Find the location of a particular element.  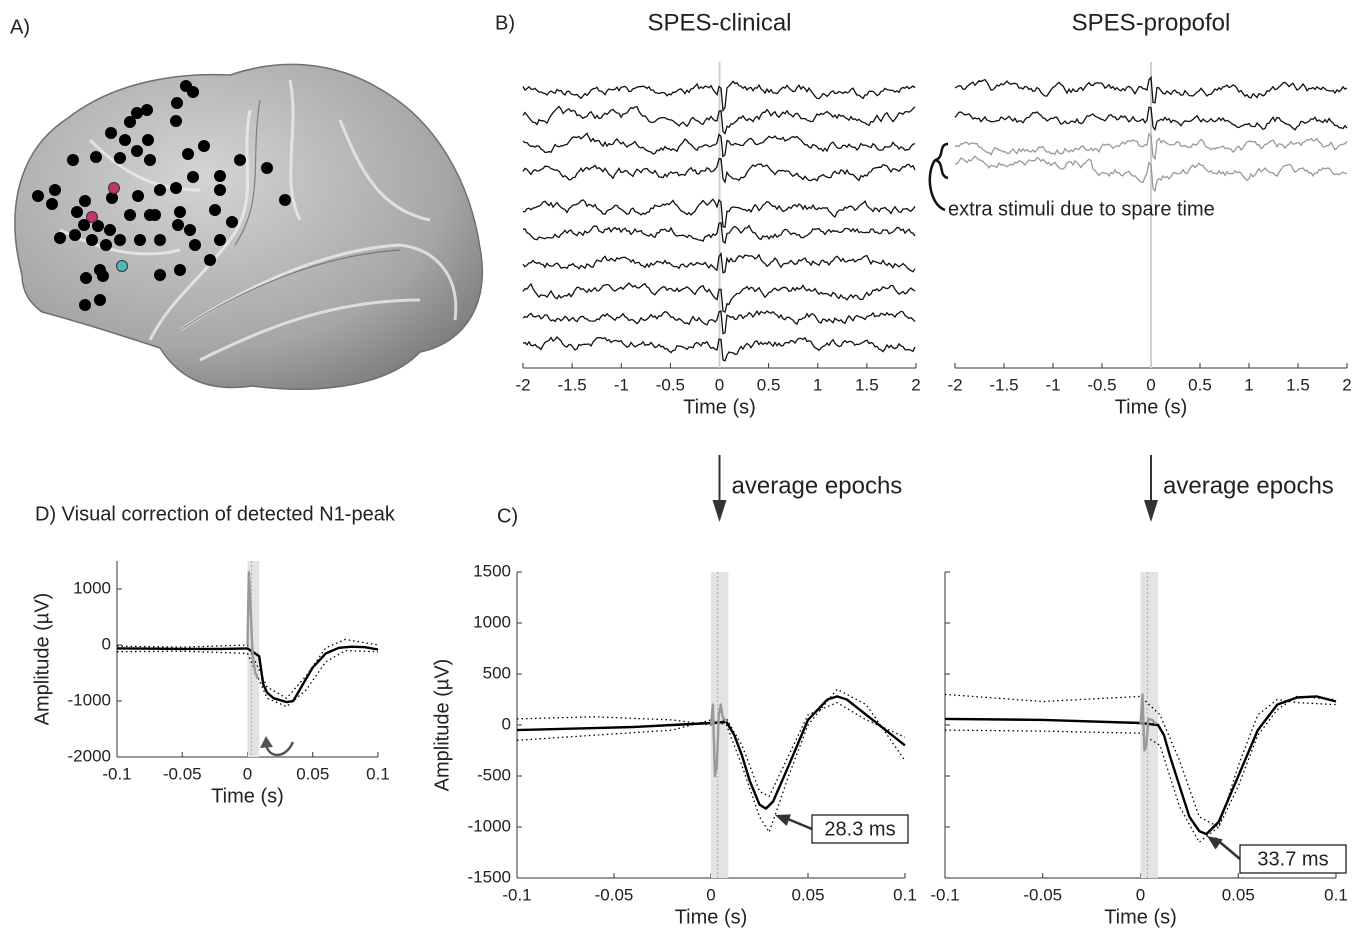

y-tick-label: -1500 is located at coordinates (489, 876).